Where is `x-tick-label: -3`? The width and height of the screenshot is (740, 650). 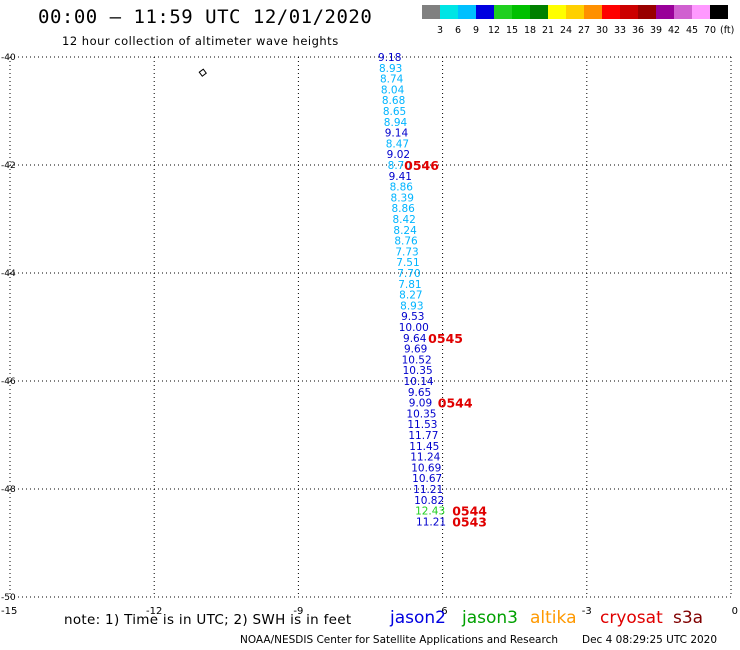 x-tick-label: -3 is located at coordinates (587, 611).